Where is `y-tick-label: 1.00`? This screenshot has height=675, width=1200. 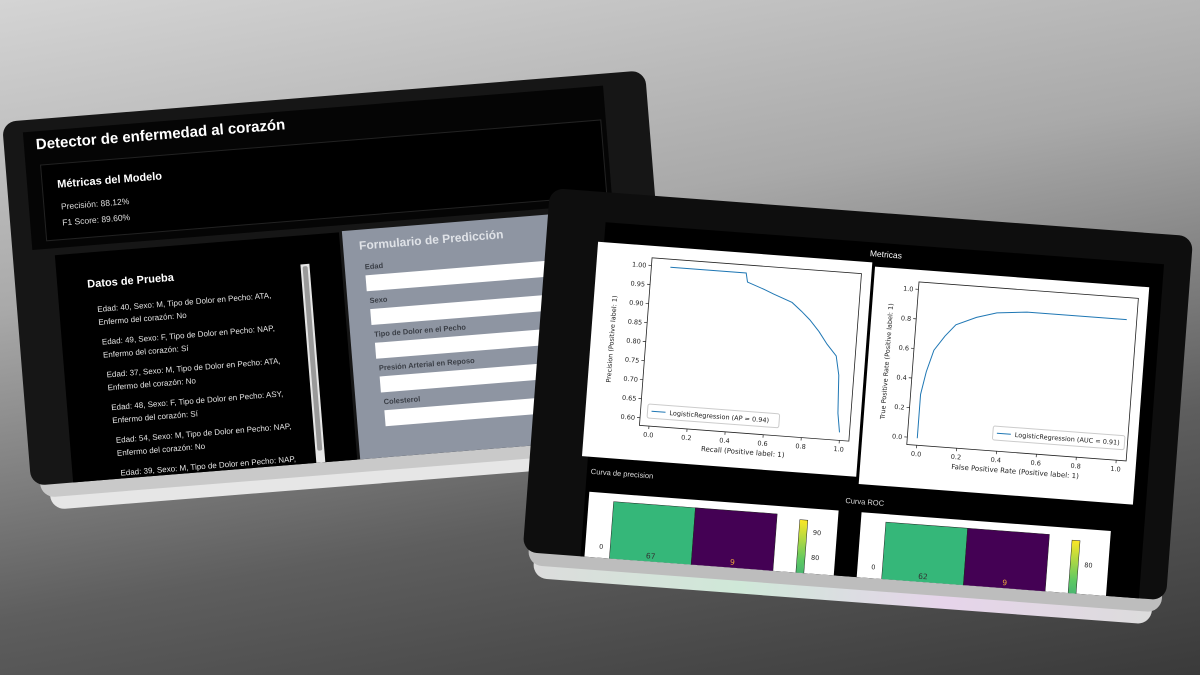 y-tick-label: 1.00 is located at coordinates (639, 265).